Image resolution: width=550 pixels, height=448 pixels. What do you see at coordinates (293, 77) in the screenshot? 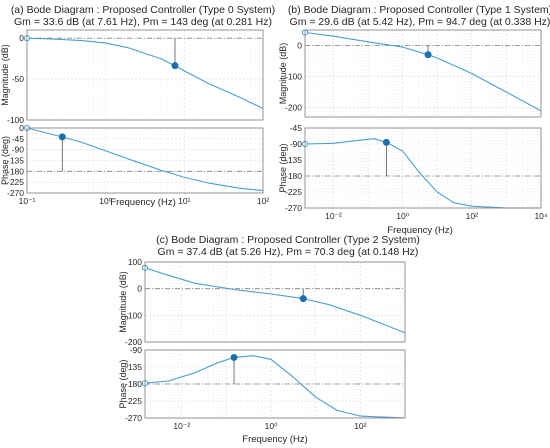
I see `panel-b-magnitude-y-tick-label: -100` at bounding box center [293, 77].